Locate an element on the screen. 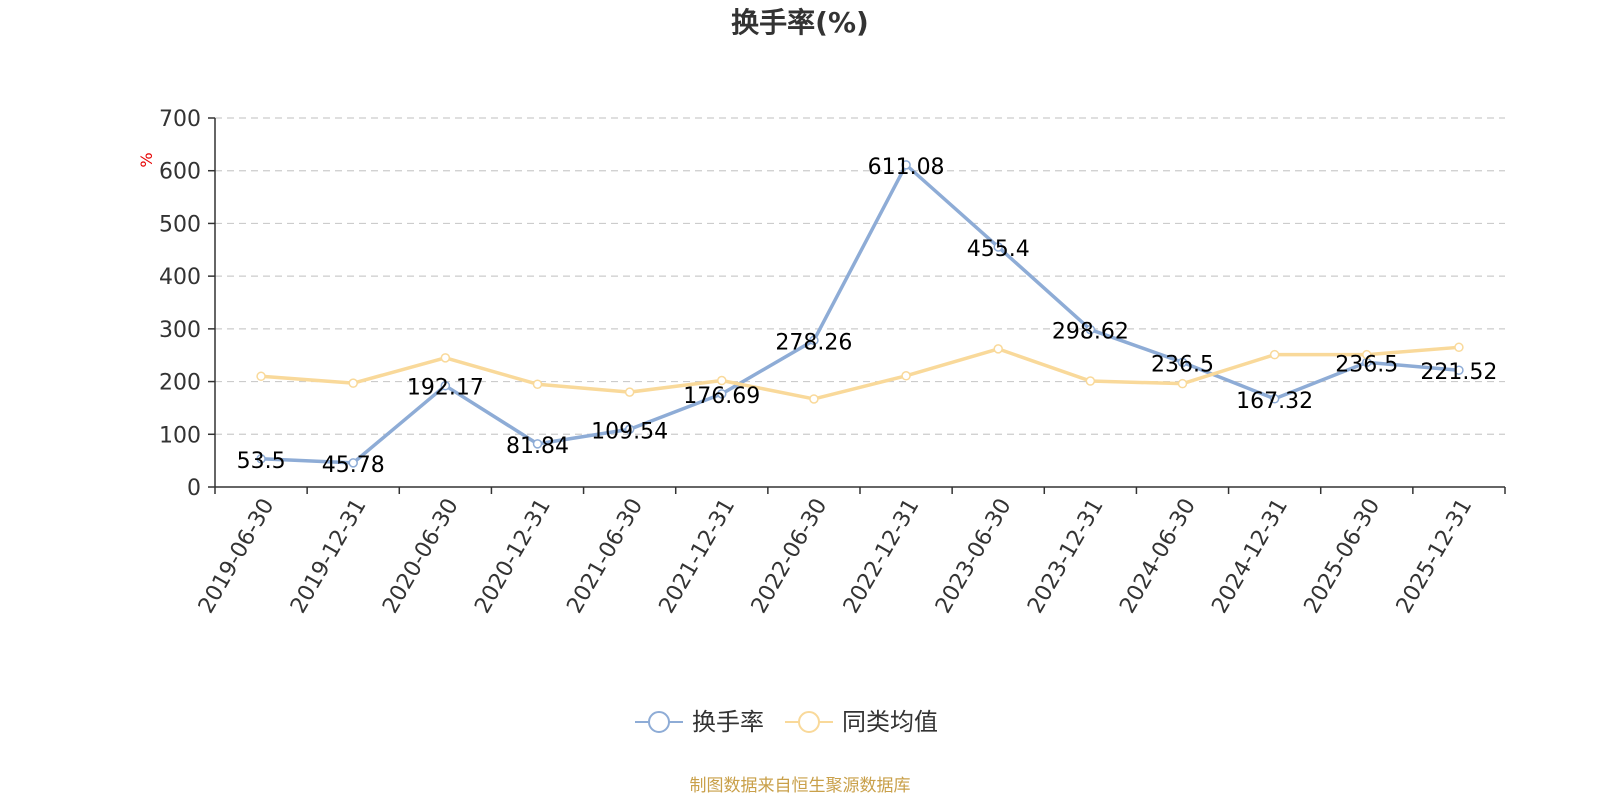  legend-item: 换手率 is located at coordinates (699, 722).